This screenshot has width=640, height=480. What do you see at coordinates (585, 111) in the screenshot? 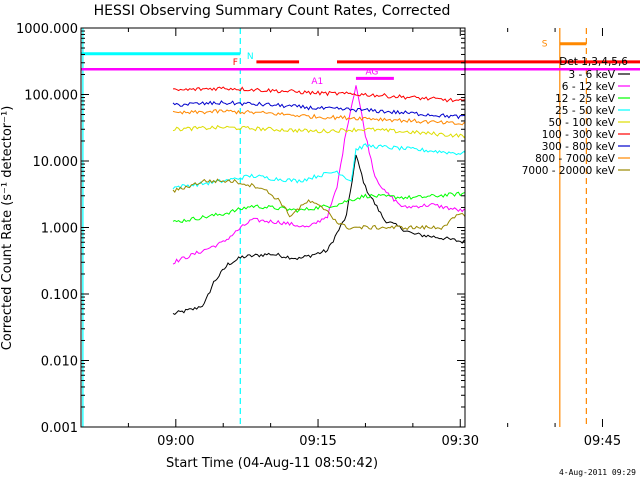
I see `legend-label: 25 - 50 keV` at bounding box center [585, 111].